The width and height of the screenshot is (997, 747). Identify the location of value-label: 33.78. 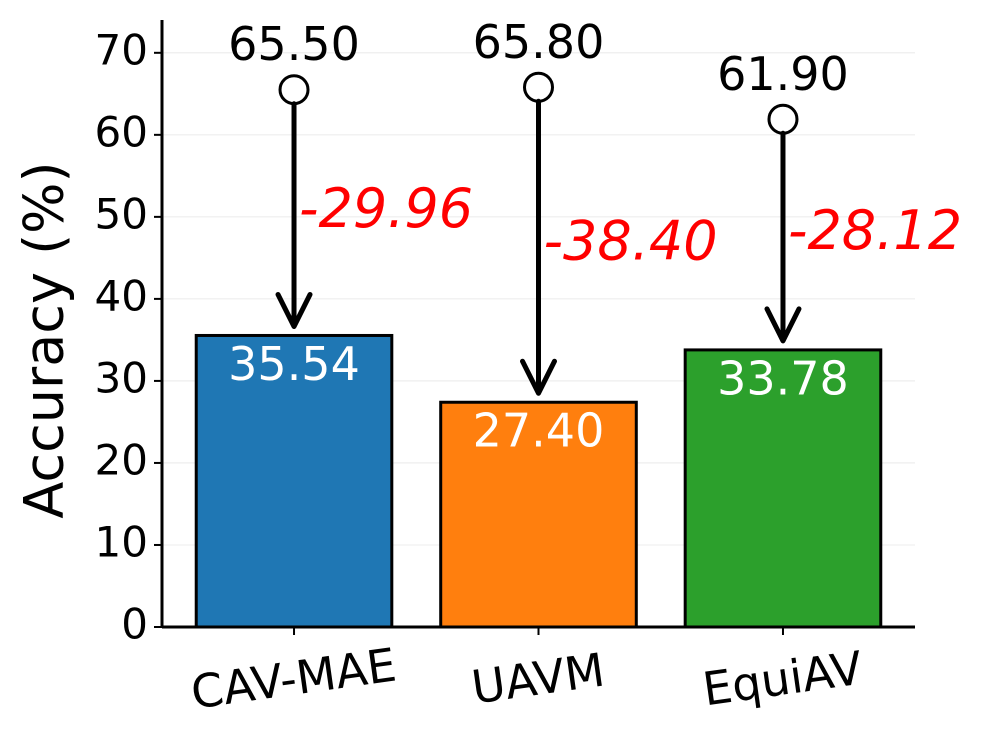
(783, 378).